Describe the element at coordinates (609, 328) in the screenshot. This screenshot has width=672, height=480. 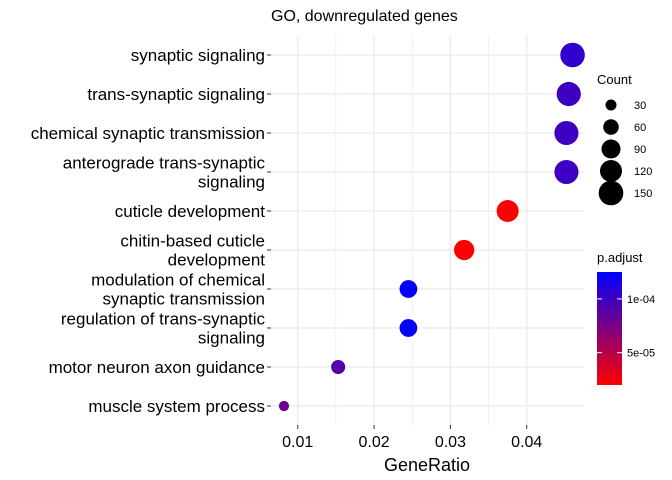
I see `padjust-colorbar` at that location.